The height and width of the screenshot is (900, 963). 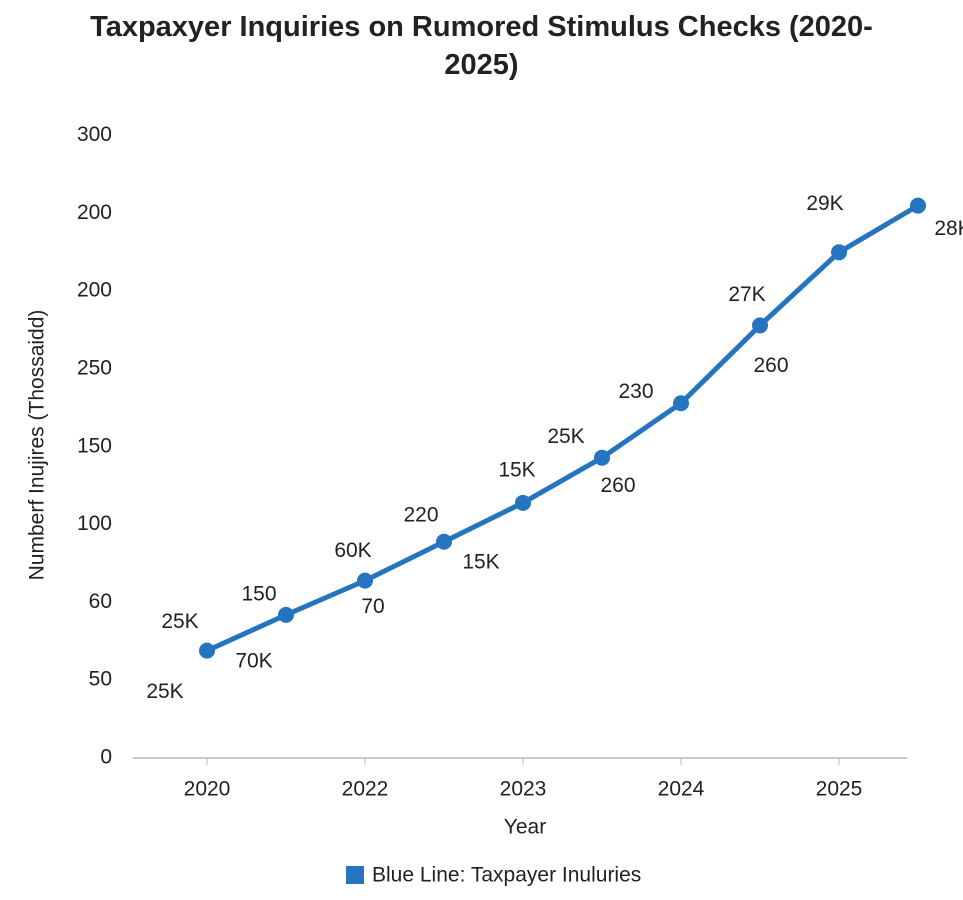 I want to click on point-label: 29K, so click(x=824, y=203).